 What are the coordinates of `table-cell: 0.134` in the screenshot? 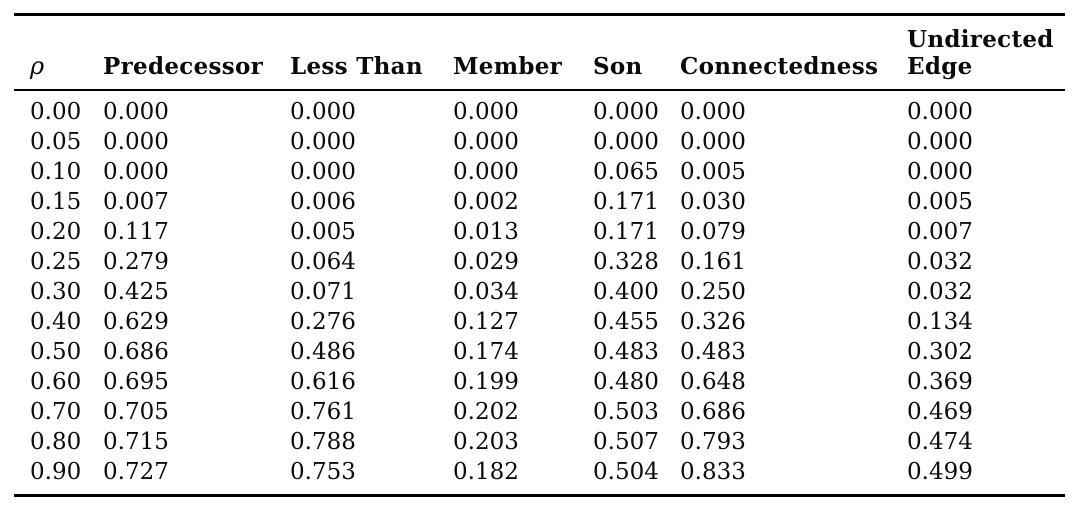 It's located at (940, 322).